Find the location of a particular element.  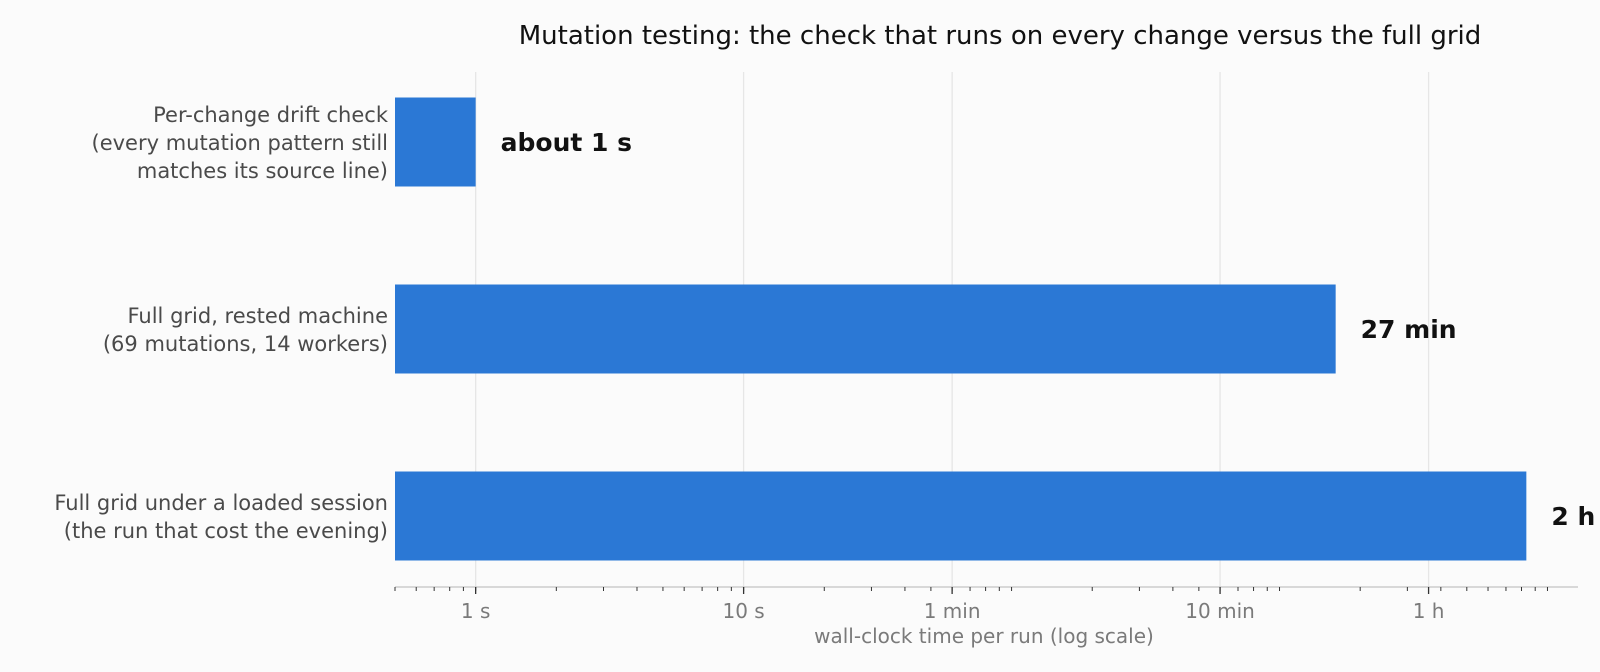

value-label-2: 2 h 19 min is located at coordinates (1575, 516).